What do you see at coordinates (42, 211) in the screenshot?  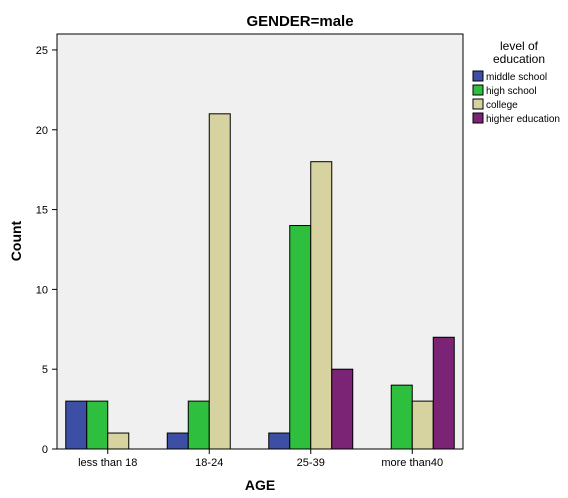 I see `y-tick-label: 15` at bounding box center [42, 211].